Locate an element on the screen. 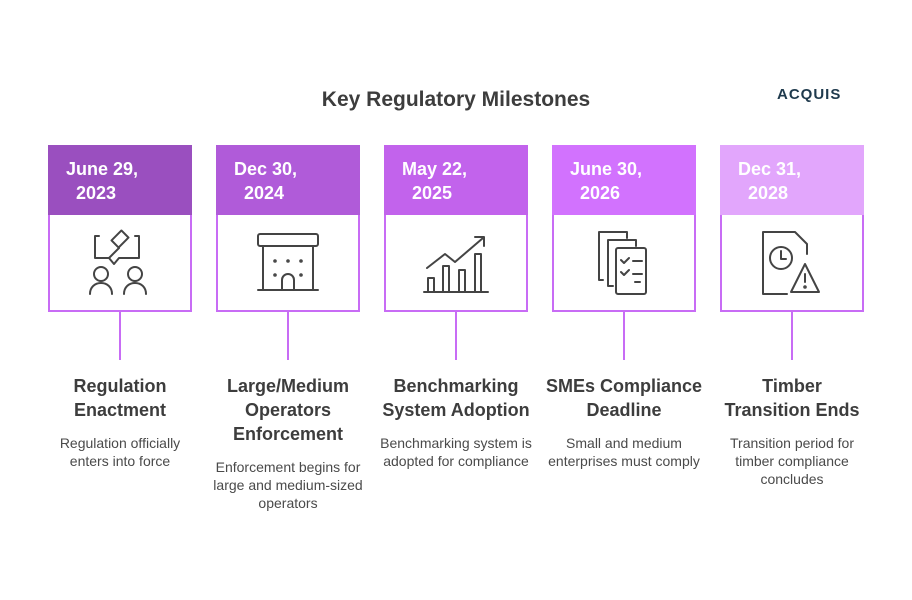 The image size is (912, 600). date-line-1: Dec 31, is located at coordinates (770, 169).